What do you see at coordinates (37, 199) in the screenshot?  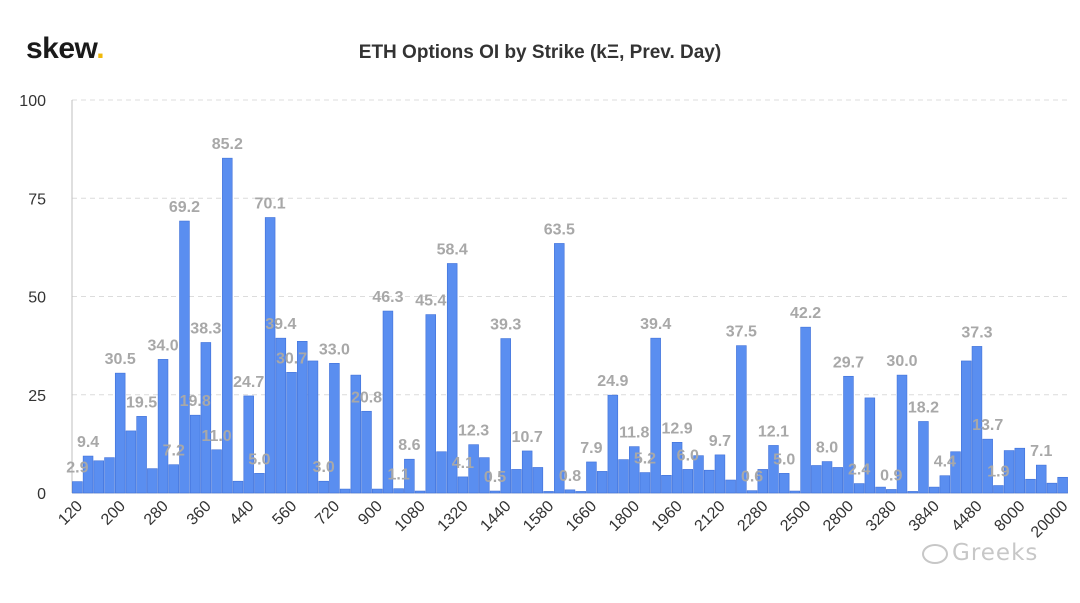 I see `y-tick-label: 75` at bounding box center [37, 199].